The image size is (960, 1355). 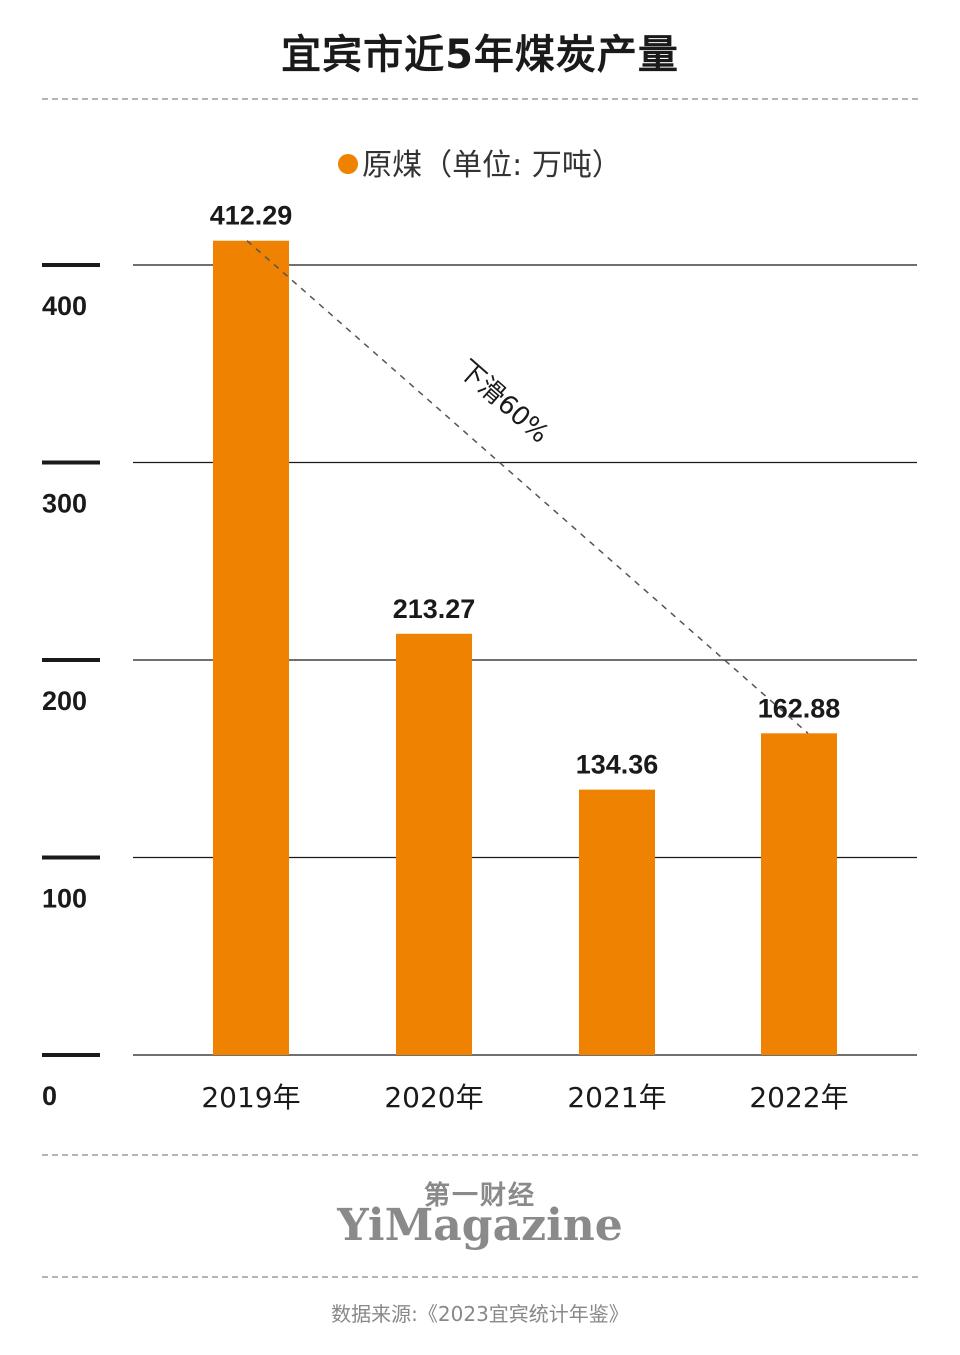 I want to click on chart-title: 宜宾市近5年煤炭产量, so click(x=480, y=55).